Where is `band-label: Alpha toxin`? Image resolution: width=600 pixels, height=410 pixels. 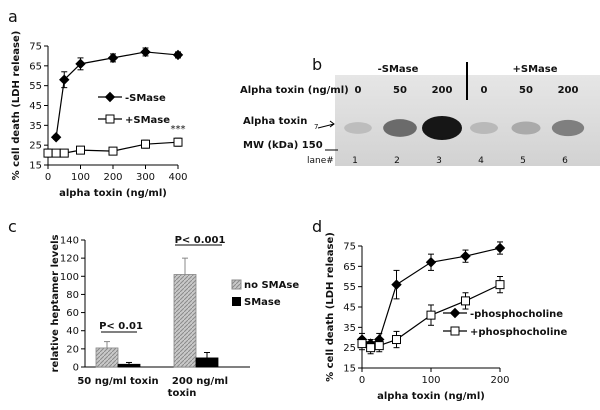 band-label: Alpha toxin is located at coordinates (275, 121).